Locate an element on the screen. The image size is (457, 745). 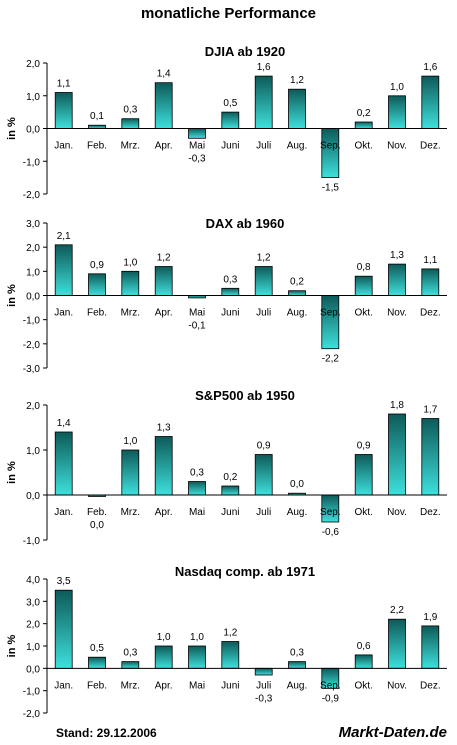
chart-2-ylabel: in % is located at coordinates (12, 295).